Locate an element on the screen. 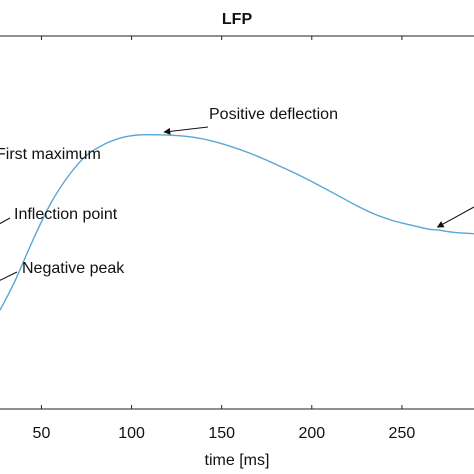  x-axis-label: time [ms] is located at coordinates (237, 460).